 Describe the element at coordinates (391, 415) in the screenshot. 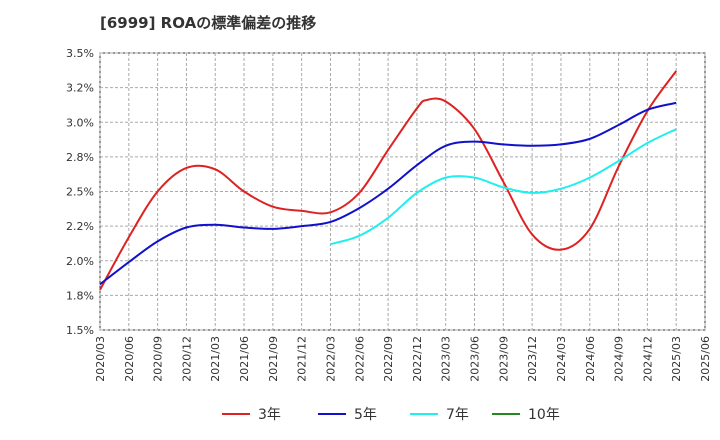

I see `legend: 3年 5年 7年 10年` at that location.